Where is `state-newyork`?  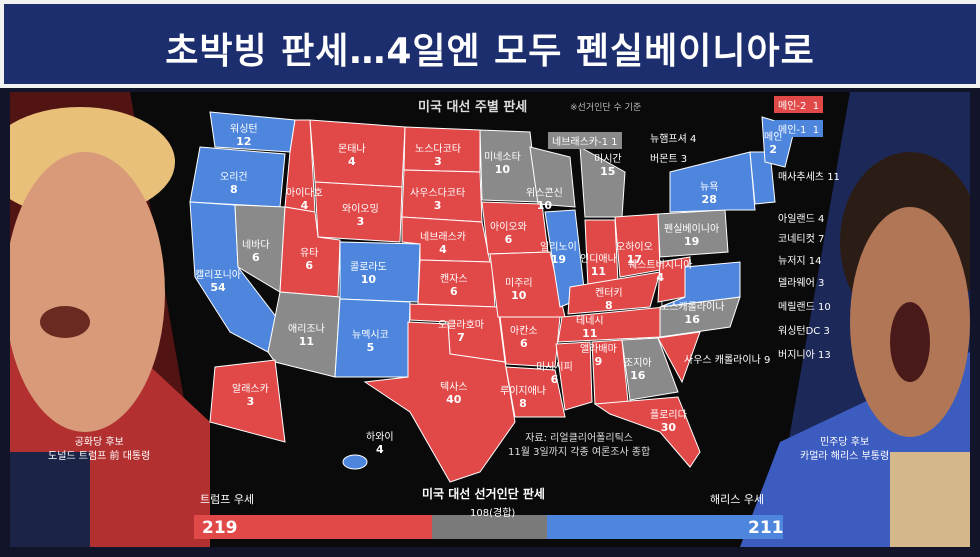
state-newyork is located at coordinates (712, 182).